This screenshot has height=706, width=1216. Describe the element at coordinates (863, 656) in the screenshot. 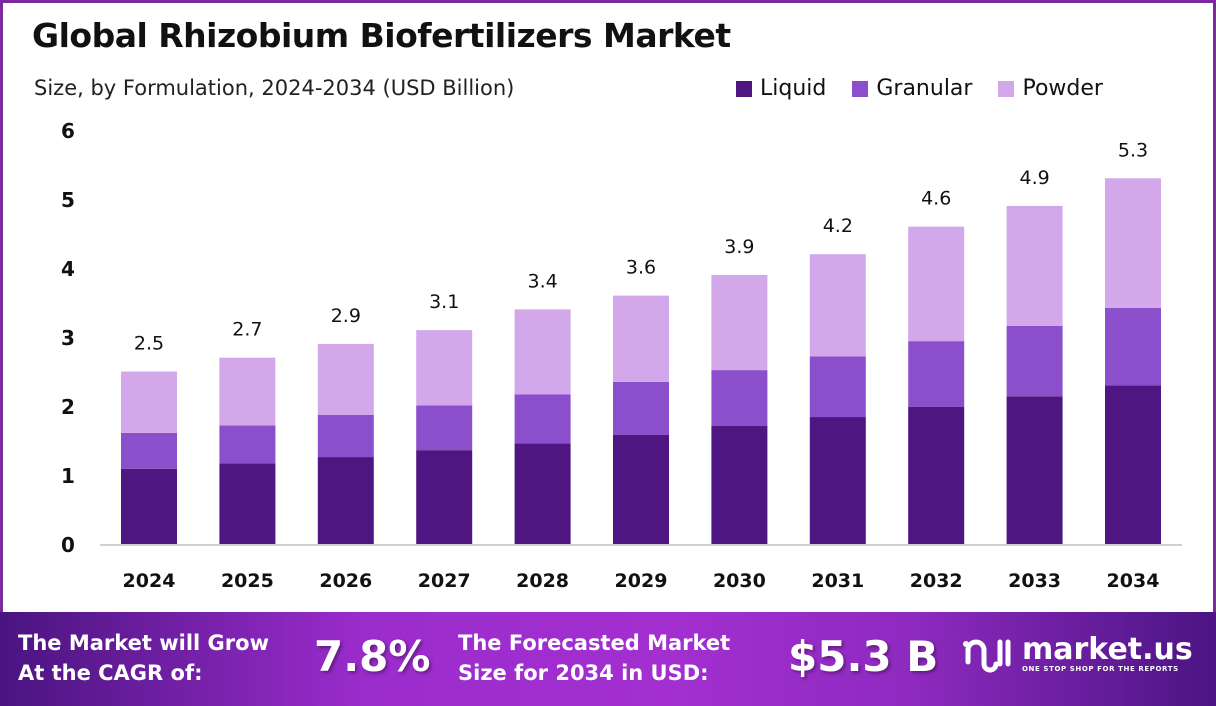

I see `forecast-value: $5.3 B` at that location.